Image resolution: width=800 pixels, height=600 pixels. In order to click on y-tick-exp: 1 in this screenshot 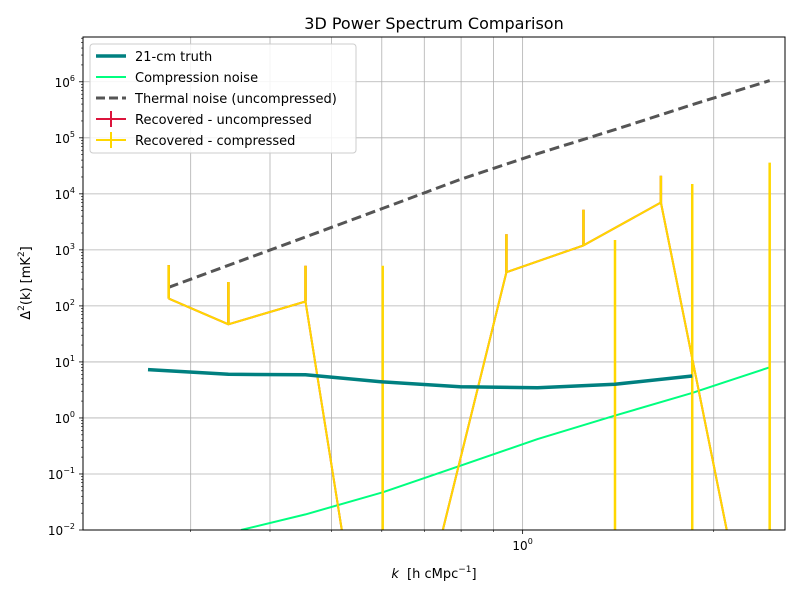, I will do `click(72, 358)`.